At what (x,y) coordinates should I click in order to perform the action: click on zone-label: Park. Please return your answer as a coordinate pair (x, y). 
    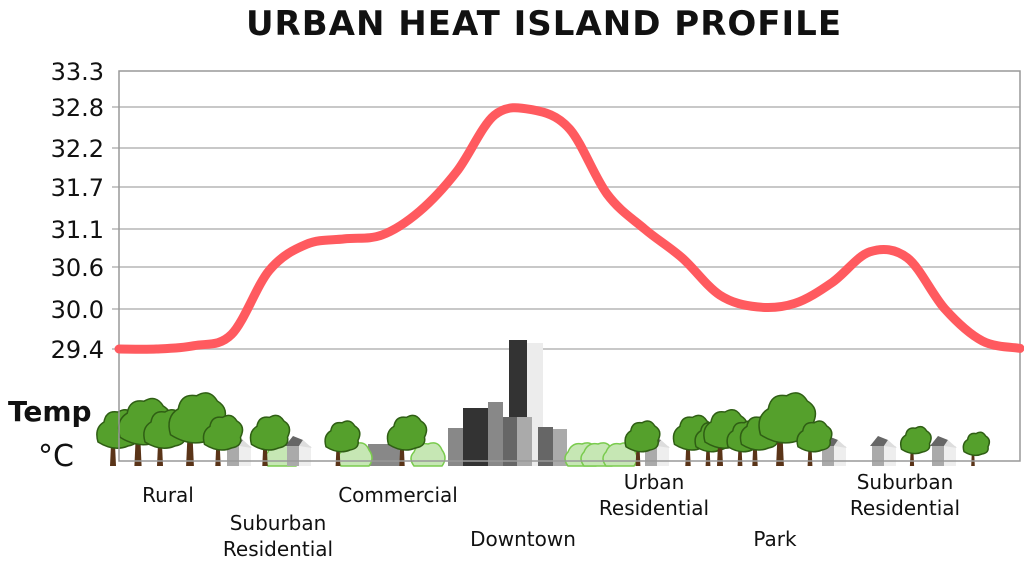
    Looking at the image, I should click on (775, 539).